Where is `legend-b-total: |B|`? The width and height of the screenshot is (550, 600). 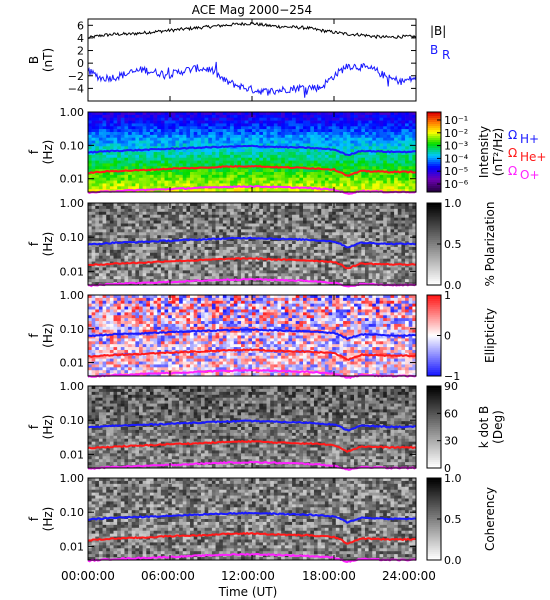
legend-b-total: |B| is located at coordinates (438, 31).